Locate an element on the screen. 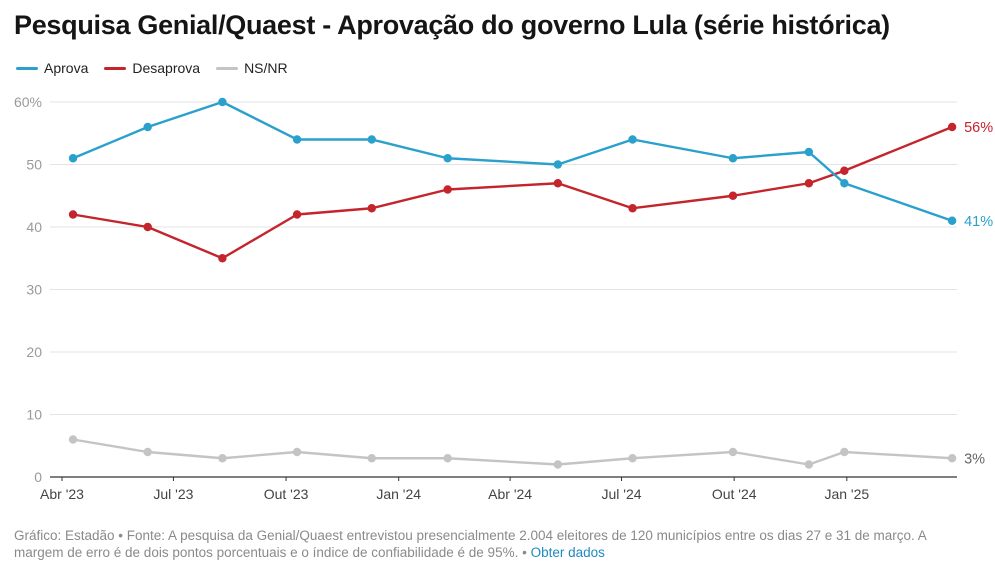  legend-item-desaprova: Desaprova is located at coordinates (152, 68).